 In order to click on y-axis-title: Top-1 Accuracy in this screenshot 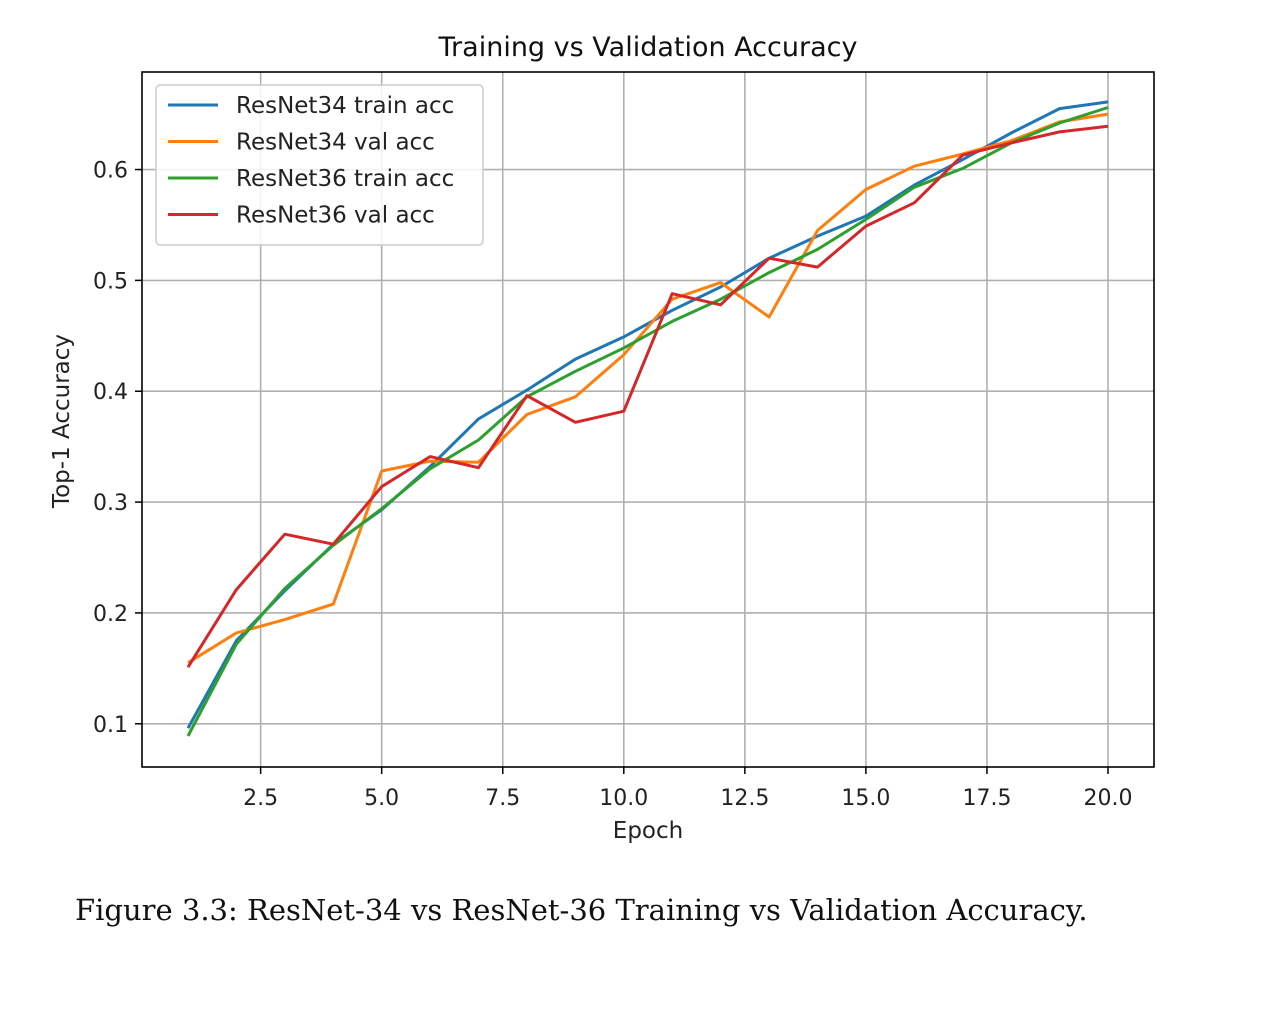, I will do `click(62, 421)`.